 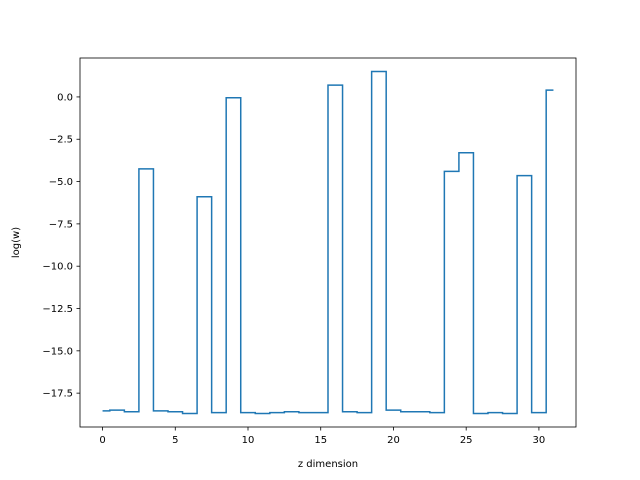 What do you see at coordinates (61, 140) in the screenshot?
I see `y-tick-label: −2.5` at bounding box center [61, 140].